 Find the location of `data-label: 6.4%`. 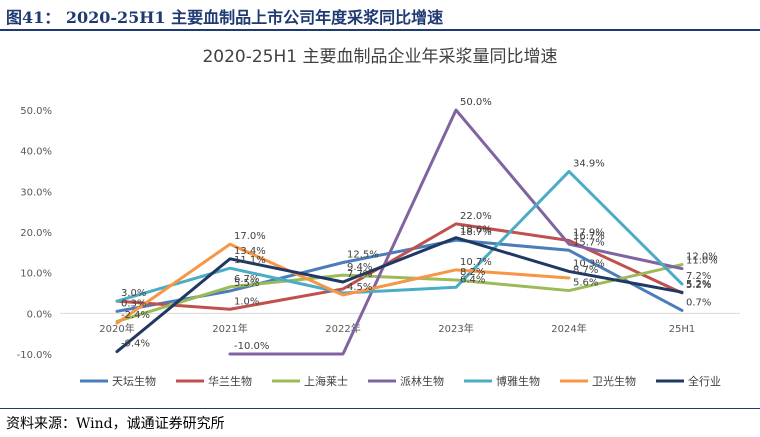

data-label: 6.4% is located at coordinates (472, 279).